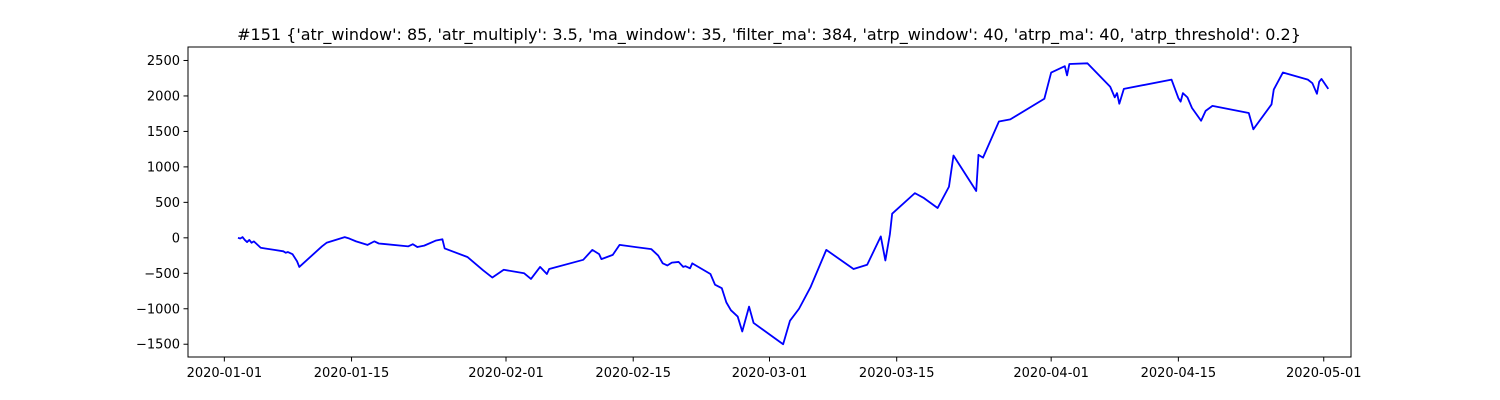 This screenshot has width=1500, height=400. I want to click on y-tick-label: −1000, so click(158, 309).